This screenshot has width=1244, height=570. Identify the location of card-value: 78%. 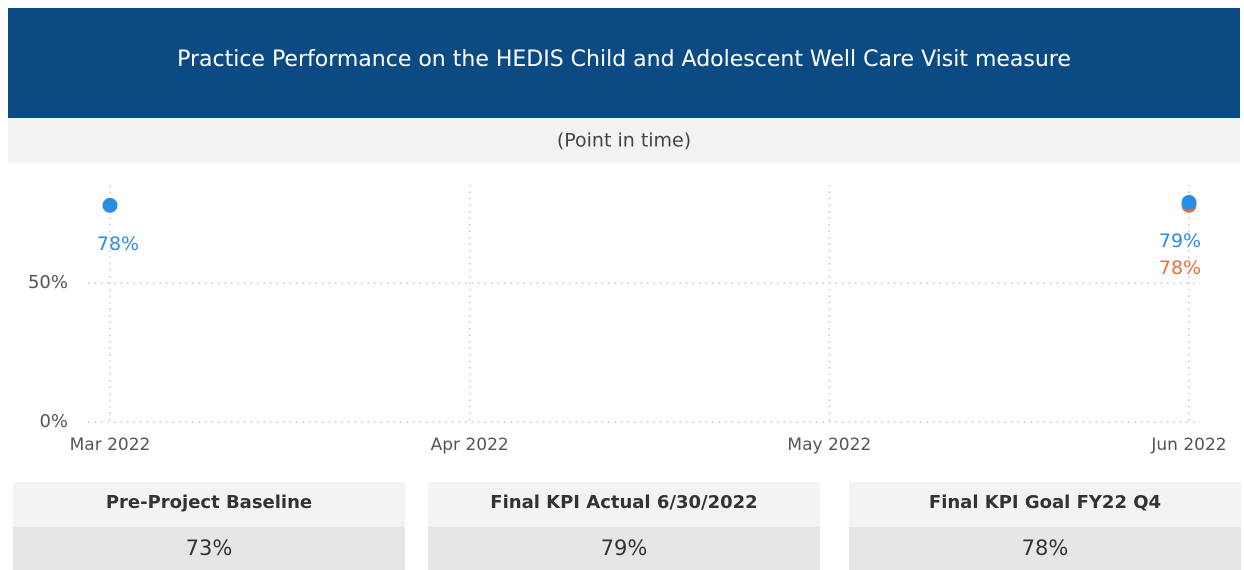
(1045, 548).